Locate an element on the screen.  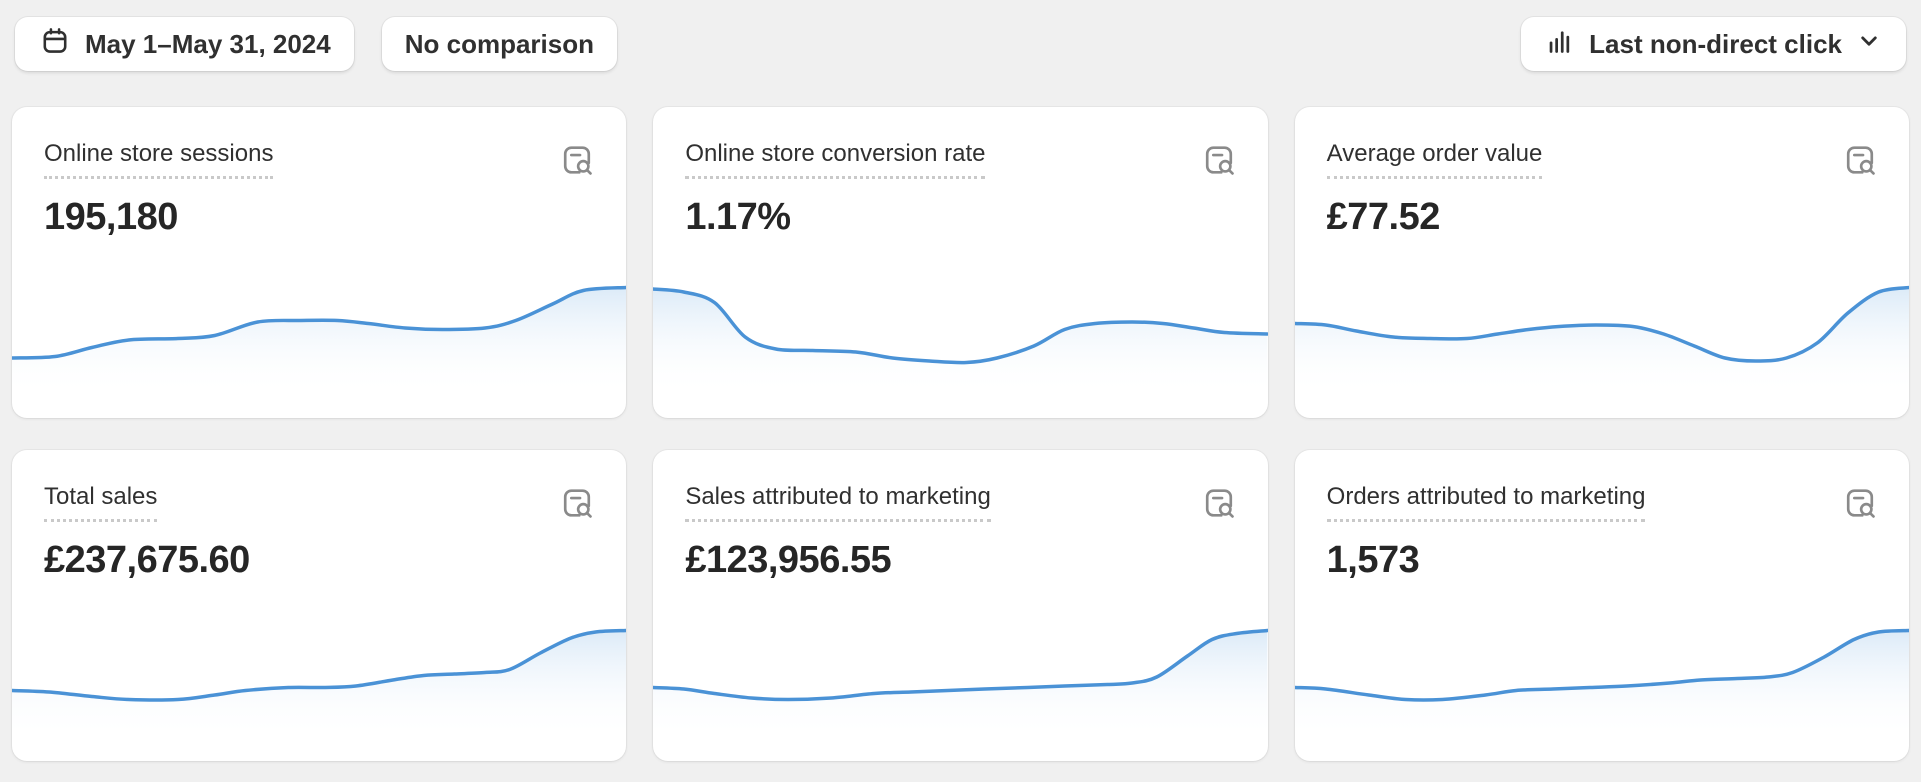
metric-card-conversion-rate: Online store conversion rate 1.17% is located at coordinates (960, 262).